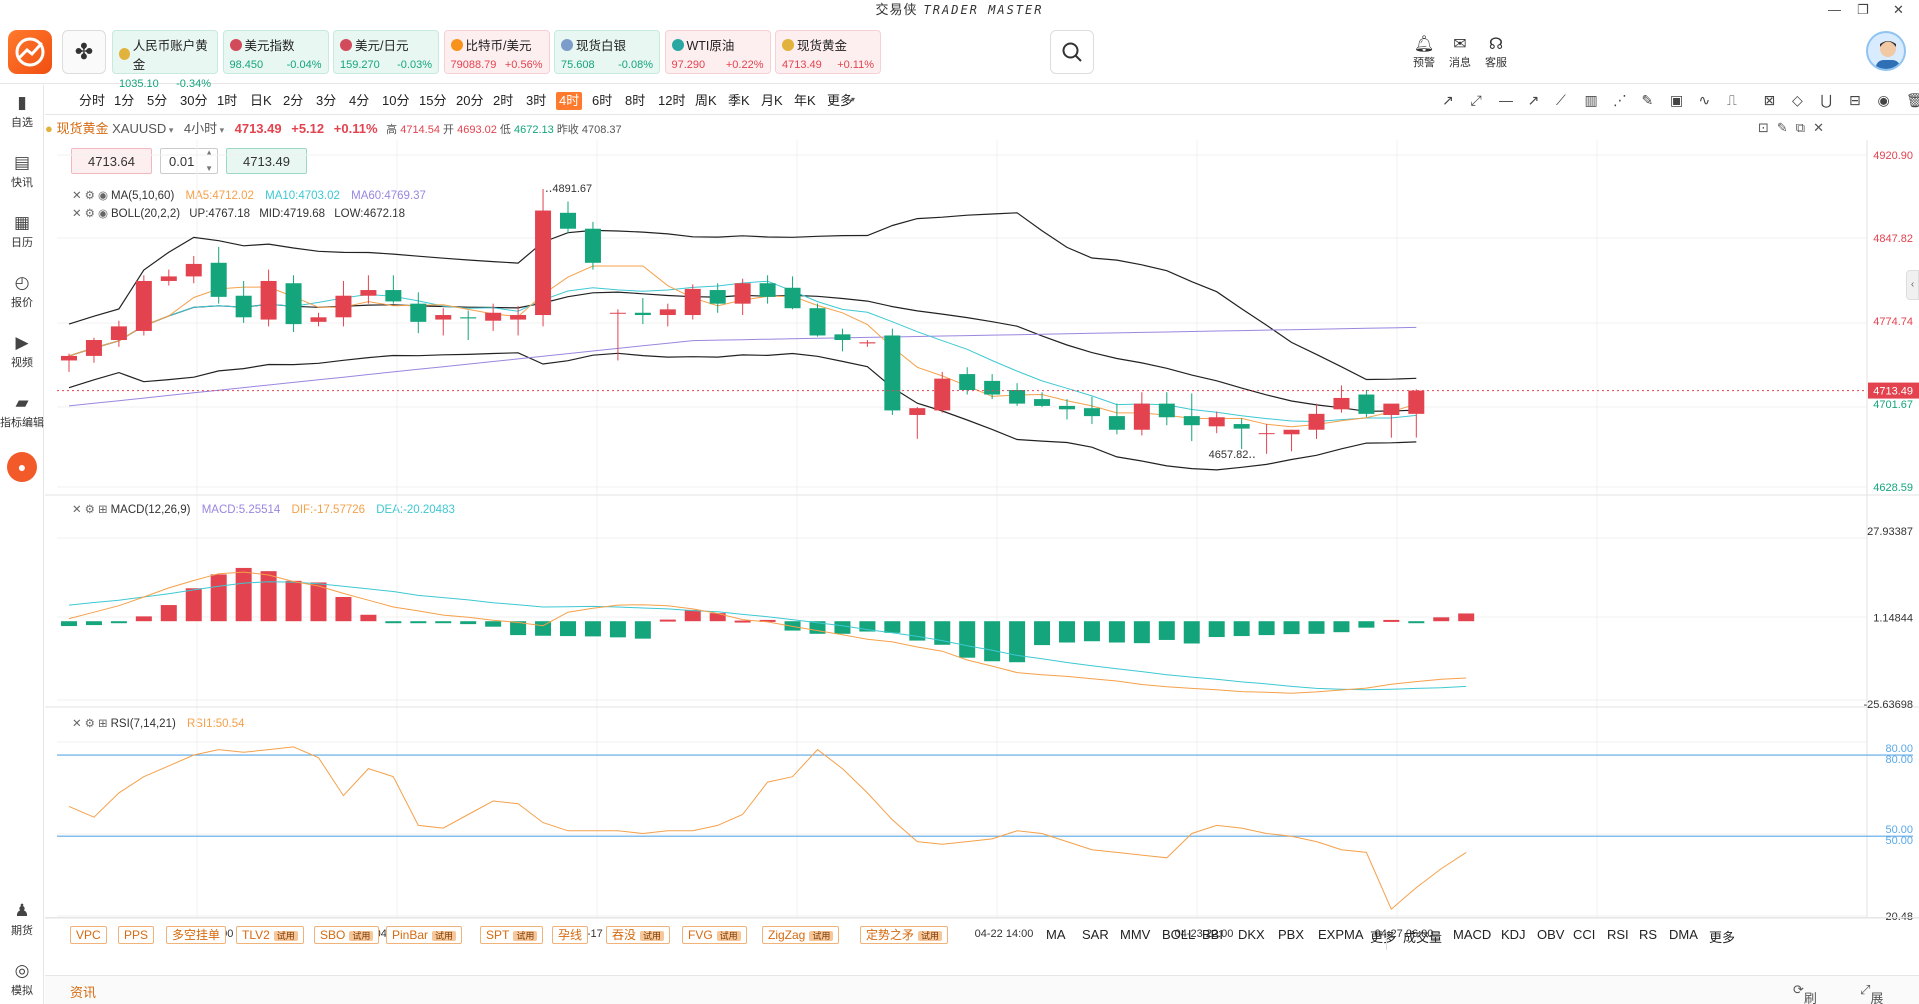 This screenshot has width=1919, height=1004. I want to click on restore-icon: ❐, so click(1863, 9).